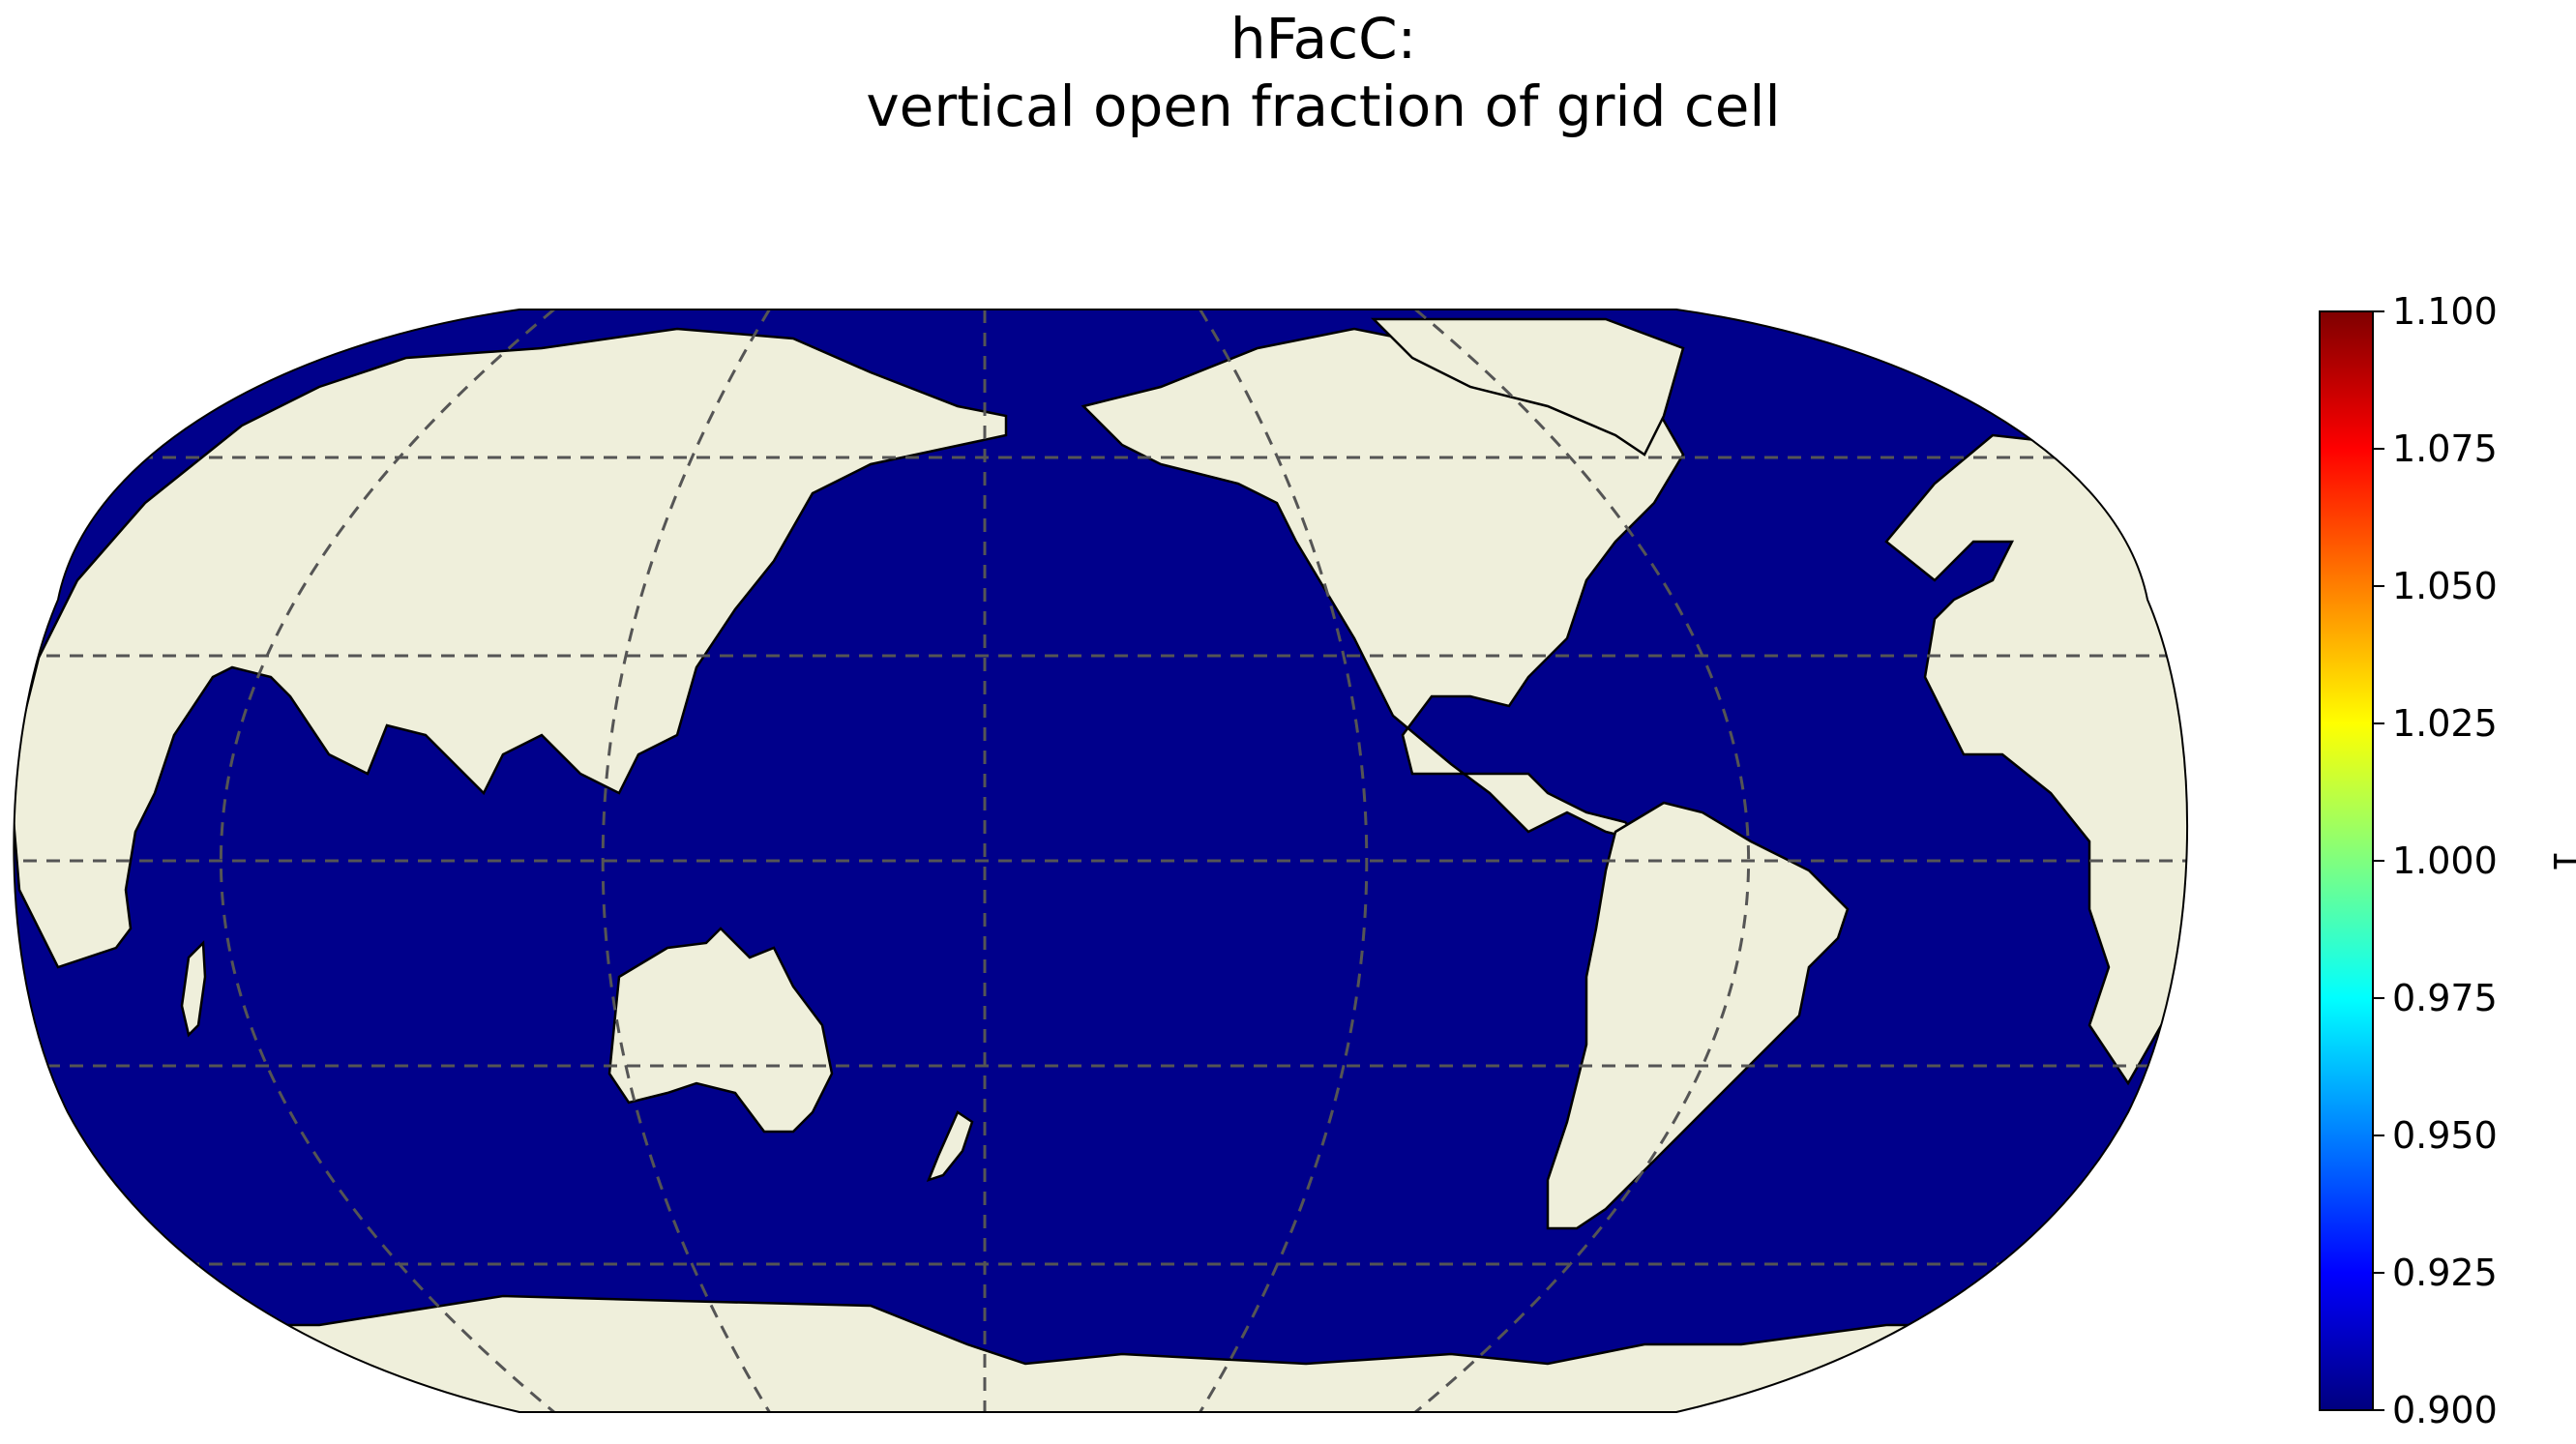 The width and height of the screenshot is (2576, 1444). Describe the element at coordinates (2445, 1410) in the screenshot. I see `colorbar-tick-label: 0.900` at that location.